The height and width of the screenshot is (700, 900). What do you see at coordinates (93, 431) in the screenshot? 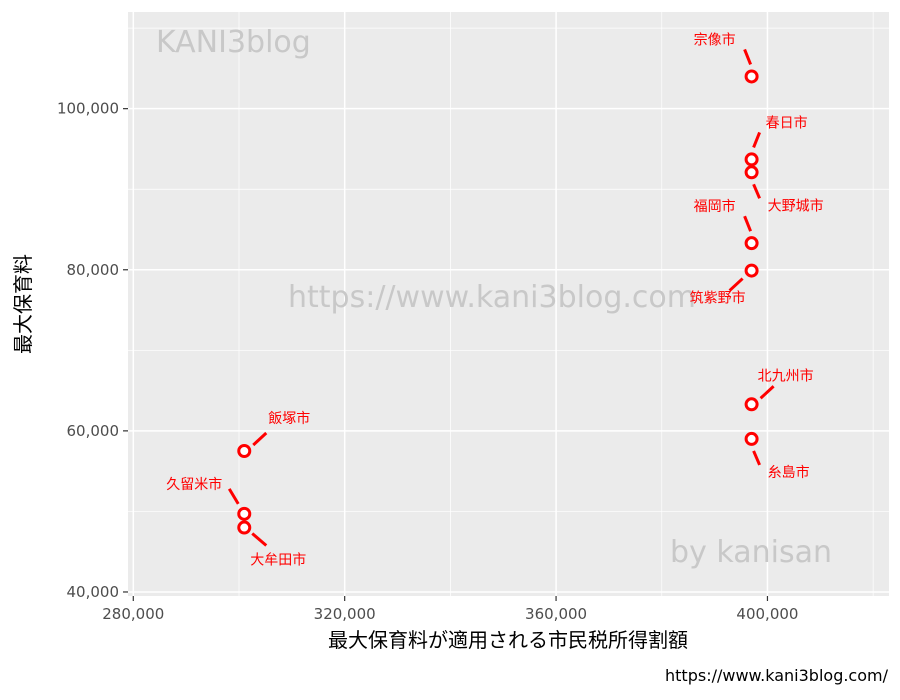
I see `y-tick-label: 60,000` at bounding box center [93, 431].